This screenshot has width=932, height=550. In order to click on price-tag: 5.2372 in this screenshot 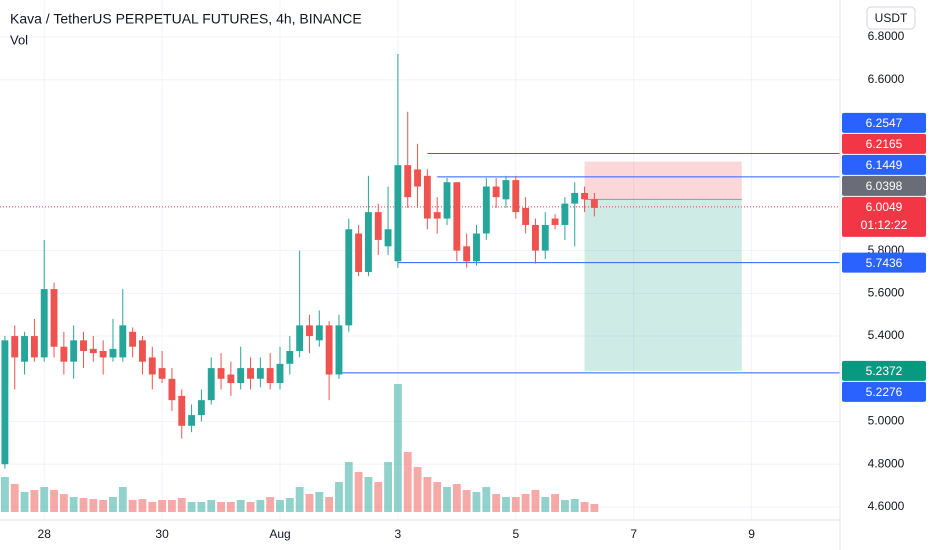, I will do `click(884, 370)`.